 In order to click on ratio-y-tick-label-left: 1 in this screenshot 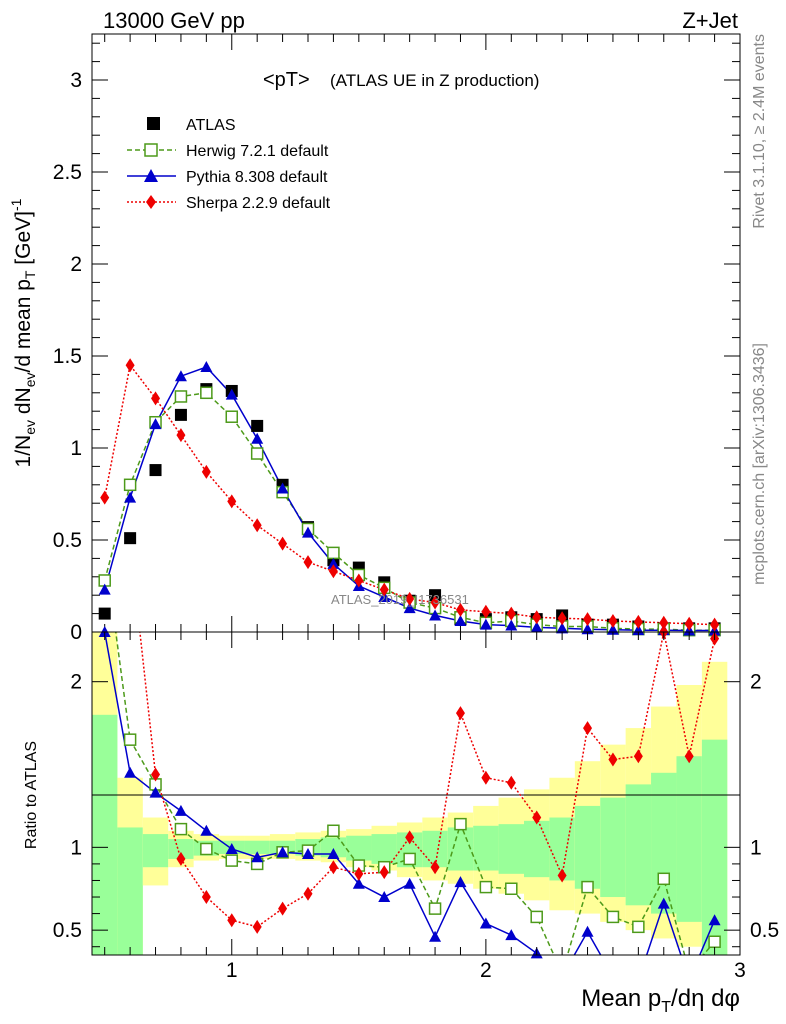, I will do `click(76, 847)`.